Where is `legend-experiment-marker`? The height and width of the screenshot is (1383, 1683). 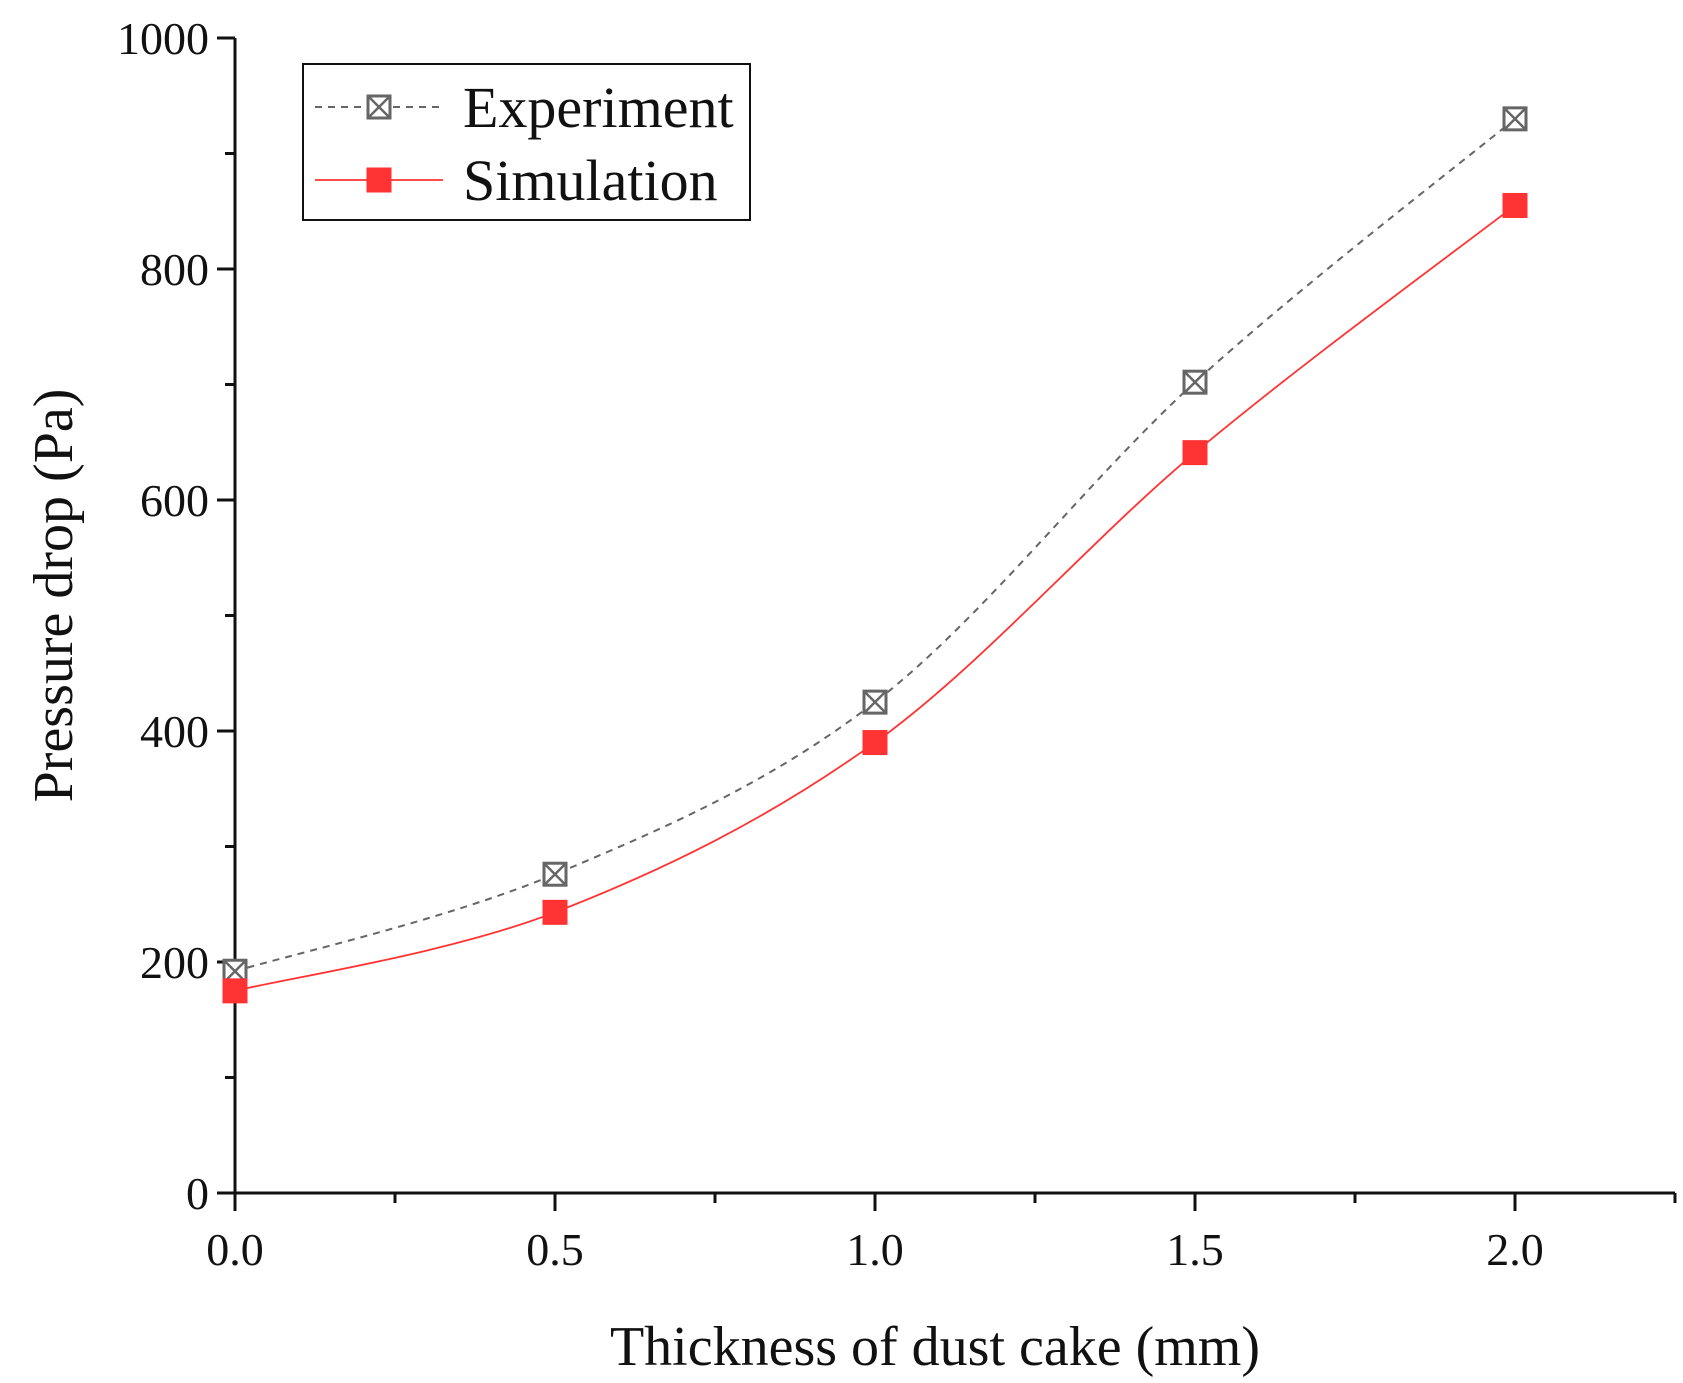 legend-experiment-marker is located at coordinates (379, 107).